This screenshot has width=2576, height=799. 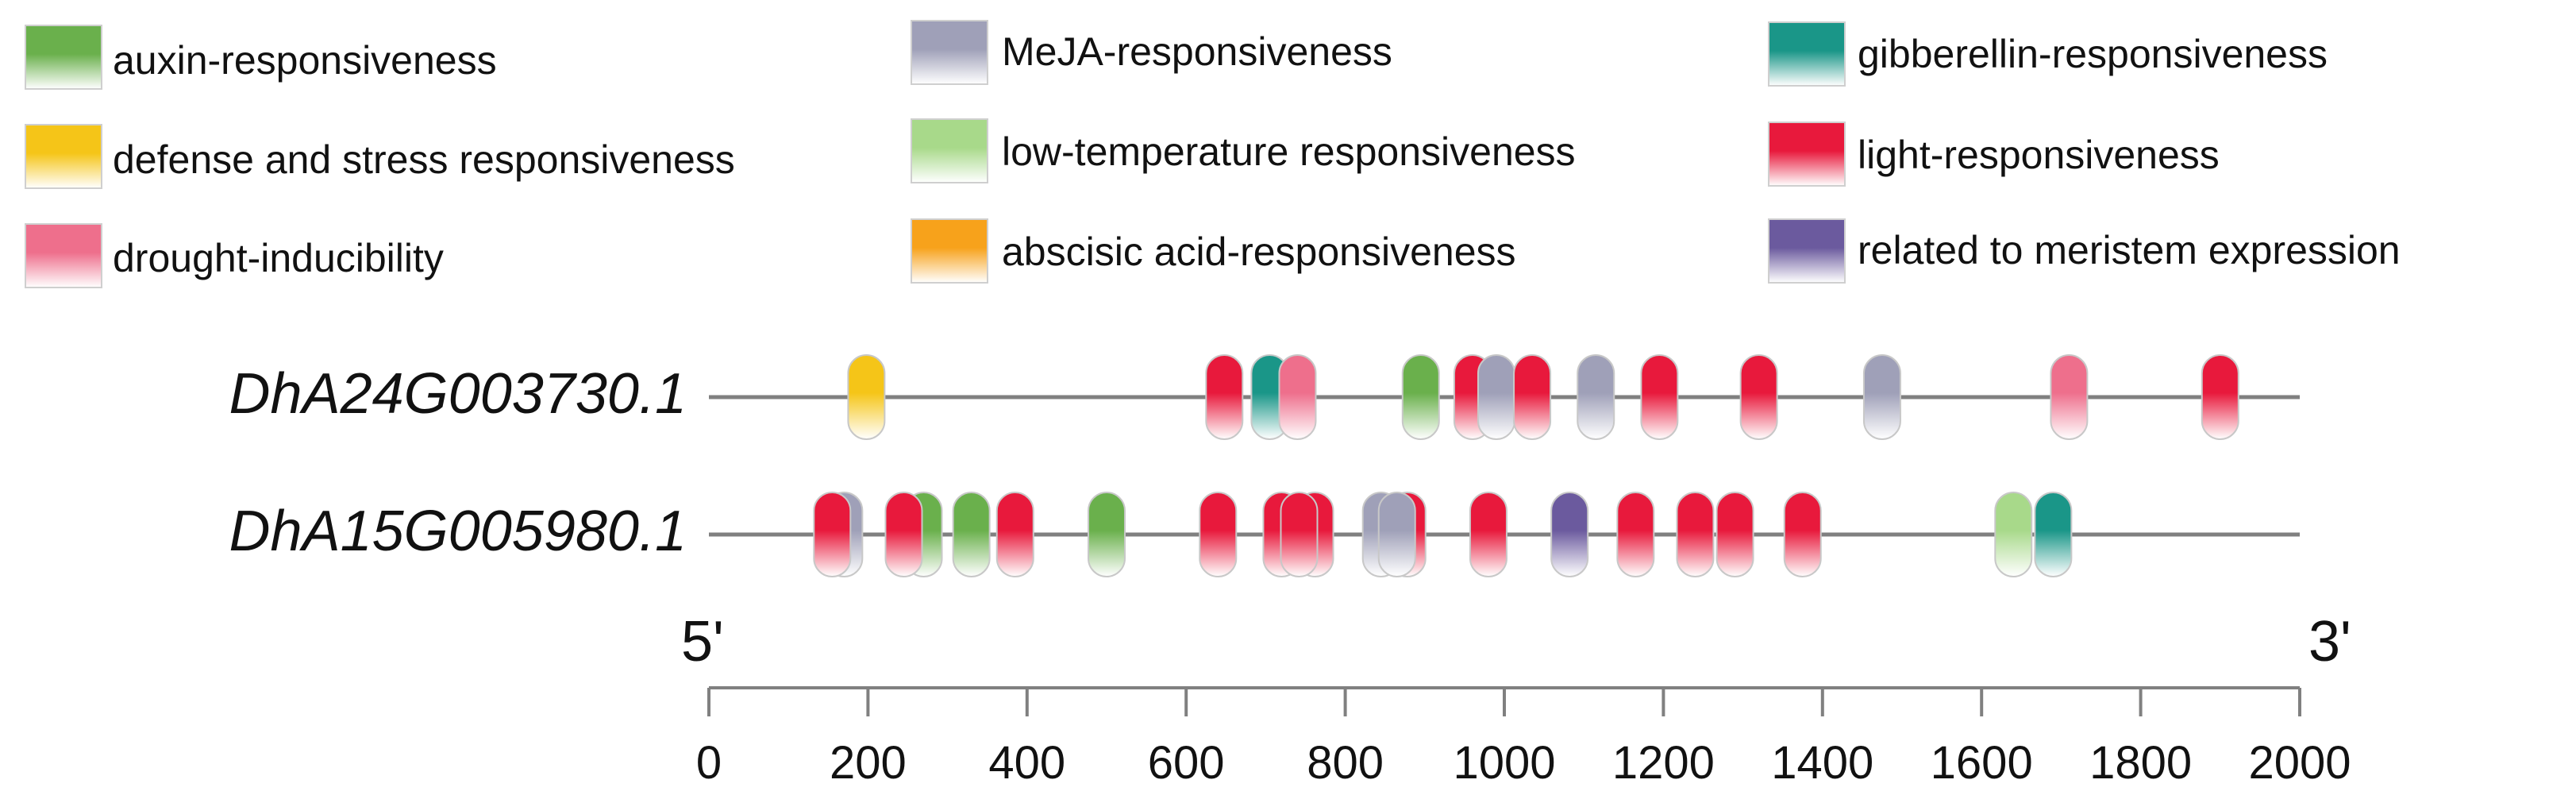 What do you see at coordinates (63, 255) in the screenshot?
I see `legend-swatch-drought` at bounding box center [63, 255].